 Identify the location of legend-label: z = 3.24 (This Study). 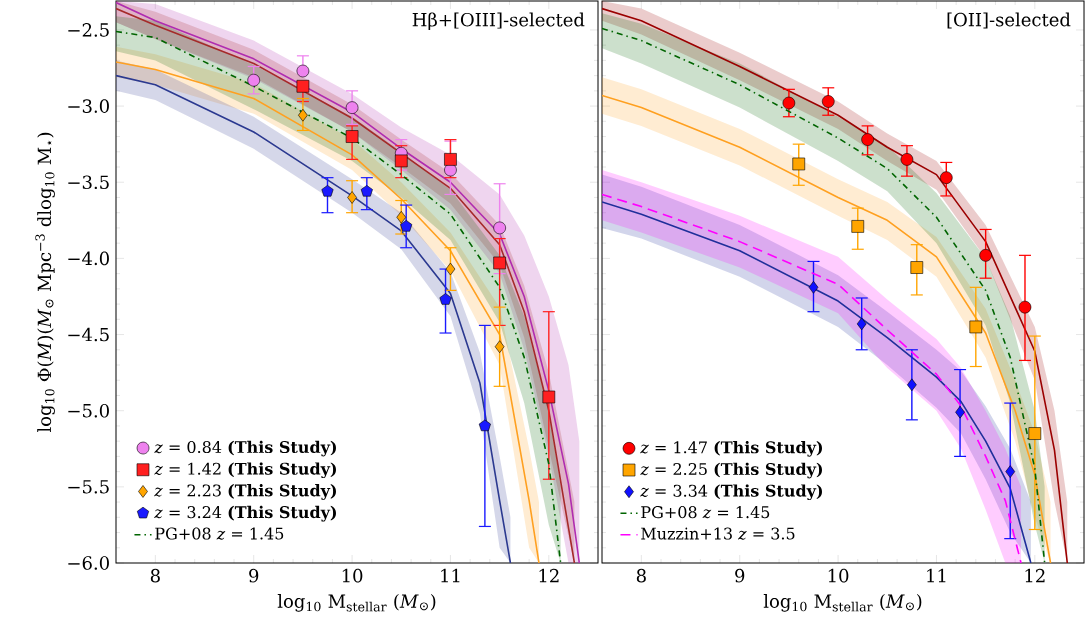
(245, 513).